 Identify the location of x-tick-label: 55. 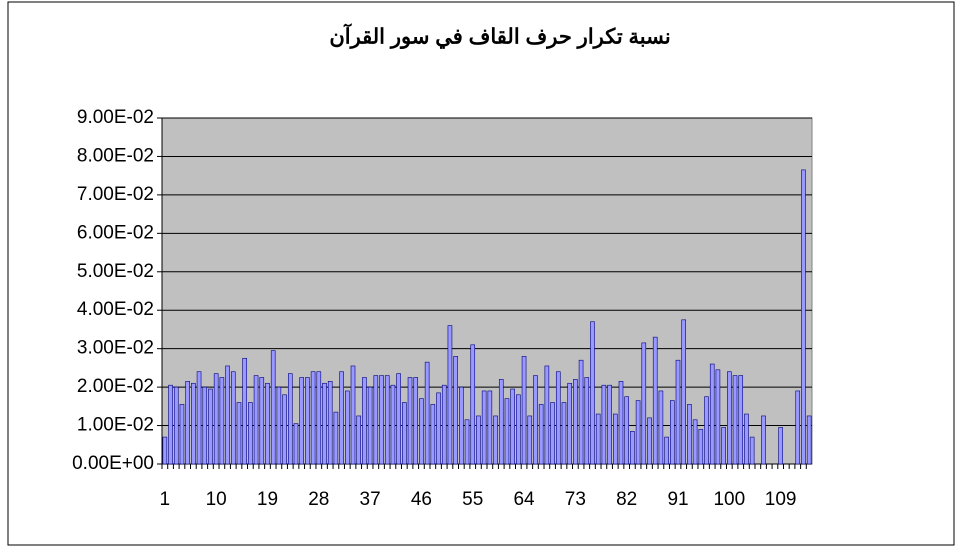
(472, 499).